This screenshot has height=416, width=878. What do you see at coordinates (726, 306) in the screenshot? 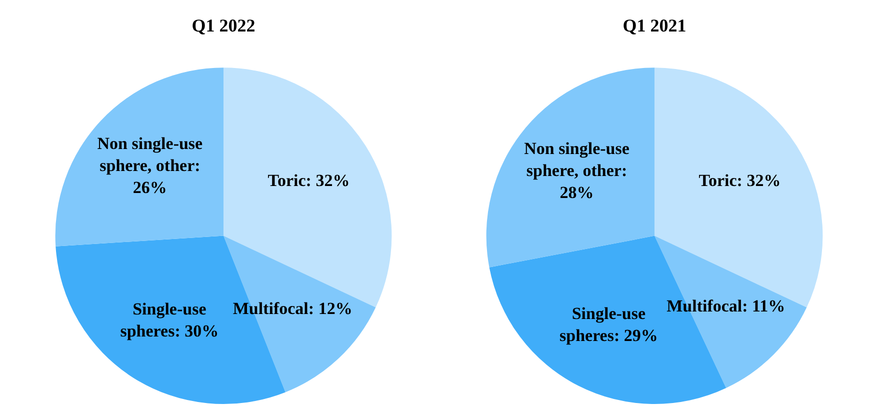
I see `slice-label: Multifocal: 11%` at bounding box center [726, 306].